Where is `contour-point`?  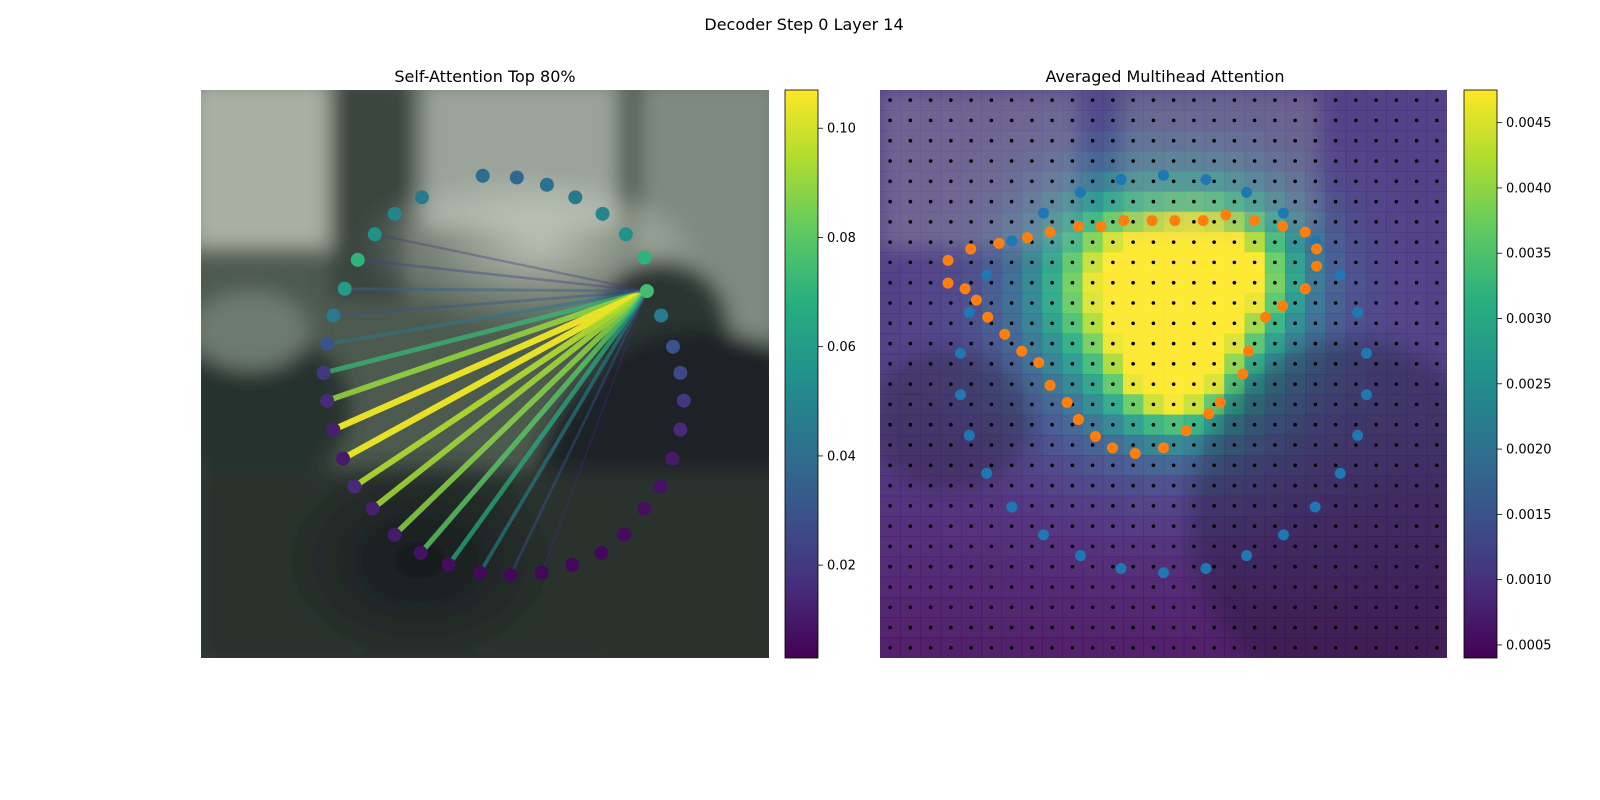 contour-point is located at coordinates (646, 291).